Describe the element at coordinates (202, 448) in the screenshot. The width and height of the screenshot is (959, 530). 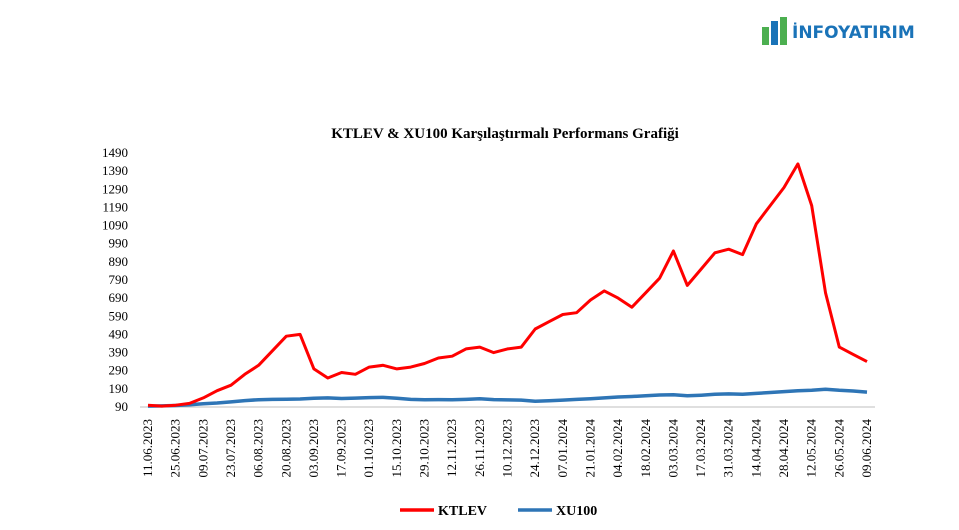
I see `x-tick-label: 09.07.2023` at that location.